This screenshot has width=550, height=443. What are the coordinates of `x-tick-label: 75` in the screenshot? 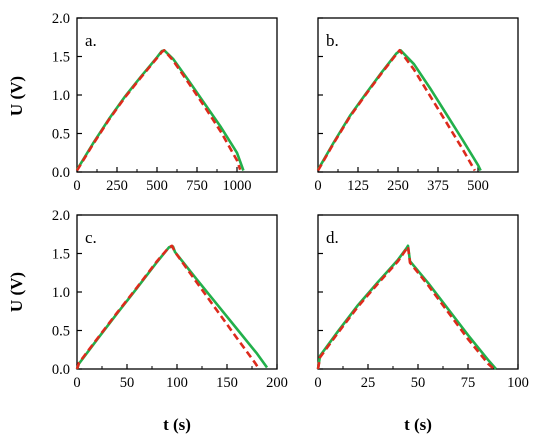 It's located at (468, 383).